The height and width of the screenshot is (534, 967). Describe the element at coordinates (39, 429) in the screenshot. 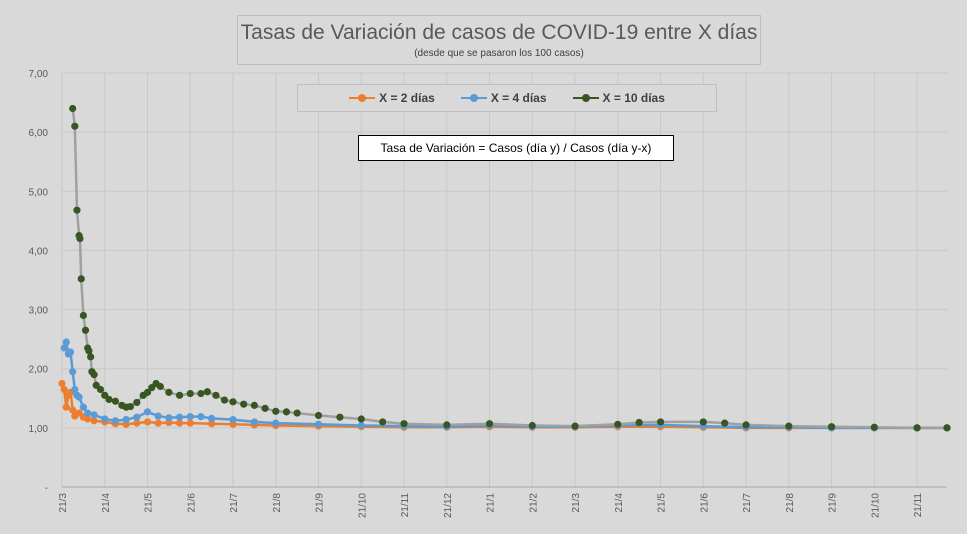

I see `y-tick-label: 1,00` at that location.